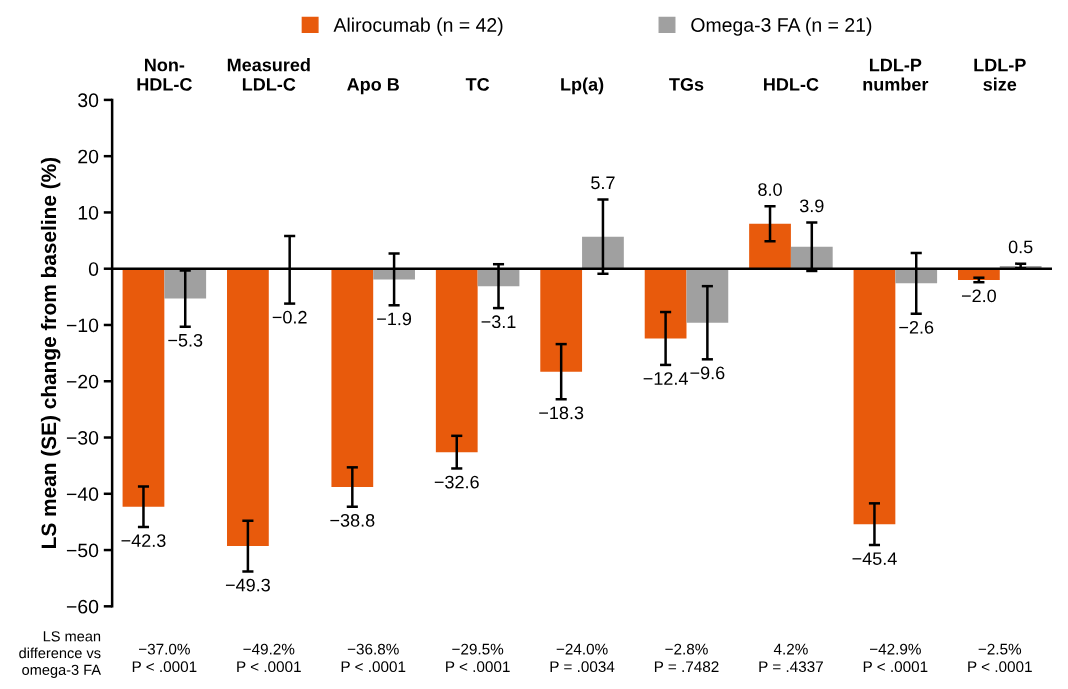 The width and height of the screenshot is (1068, 689). Describe the element at coordinates (582, 86) in the screenshot. I see `x-tick-label: Lp(a)` at that location.